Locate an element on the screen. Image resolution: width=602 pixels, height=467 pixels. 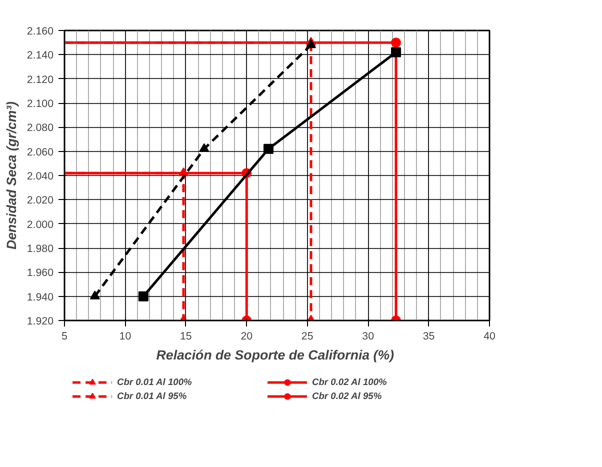
y-tick-label: 1.920 is located at coordinates (40, 322).